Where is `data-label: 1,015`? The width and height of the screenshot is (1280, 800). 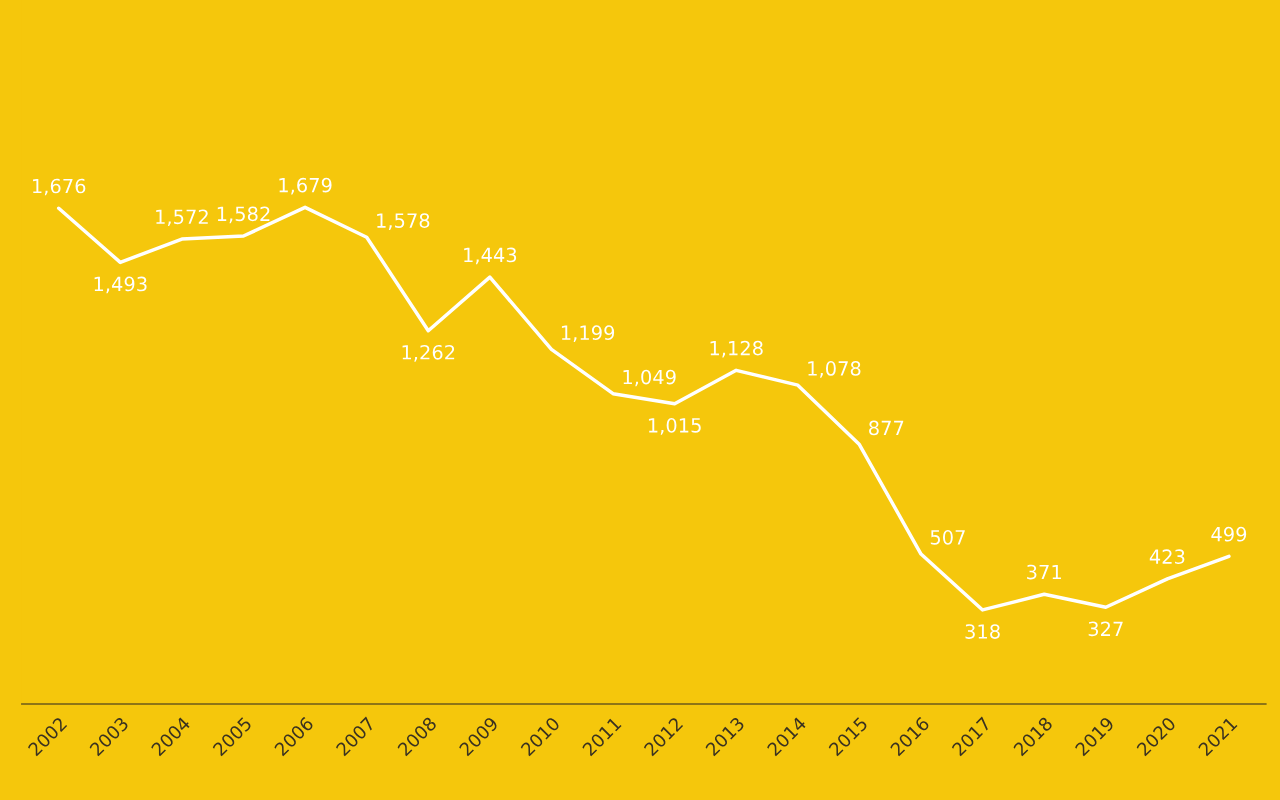 data-label: 1,015 is located at coordinates (674, 426).